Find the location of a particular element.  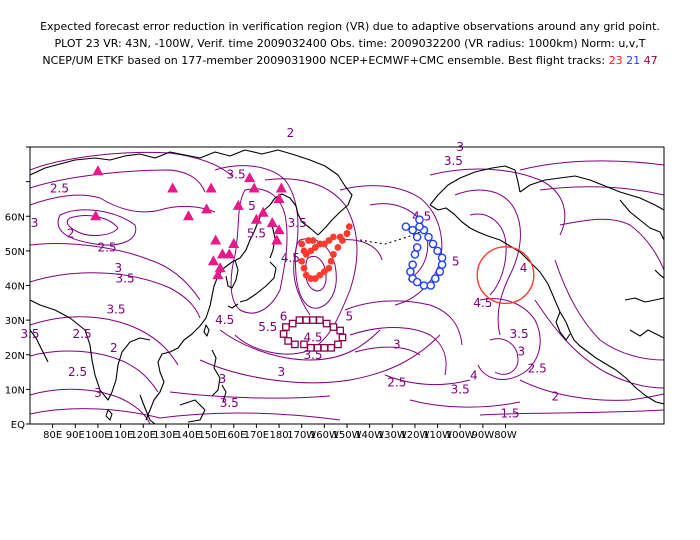

track-47-label: 47 is located at coordinates (650, 60).